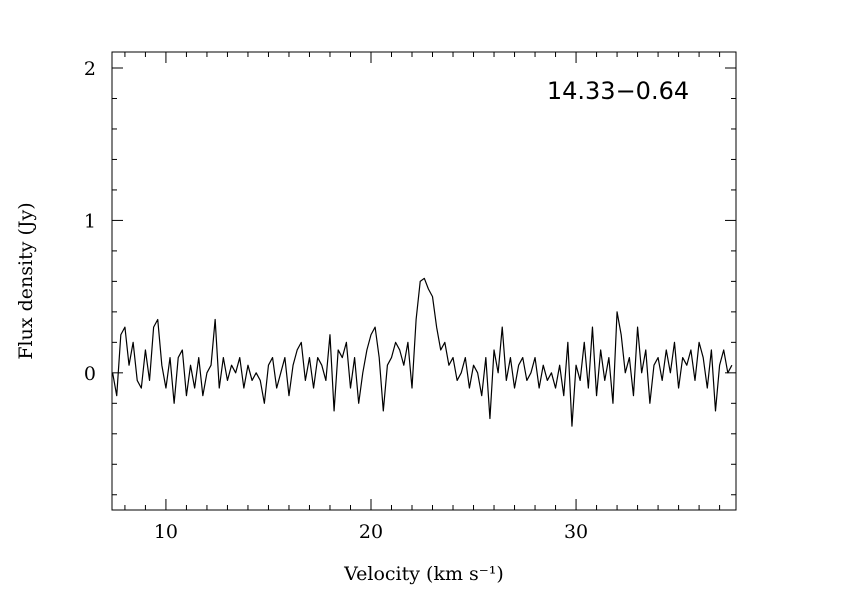 Image resolution: width=842 pixels, height=595 pixels. Describe the element at coordinates (371, 532) in the screenshot. I see `x-tick-label: 20` at that location.